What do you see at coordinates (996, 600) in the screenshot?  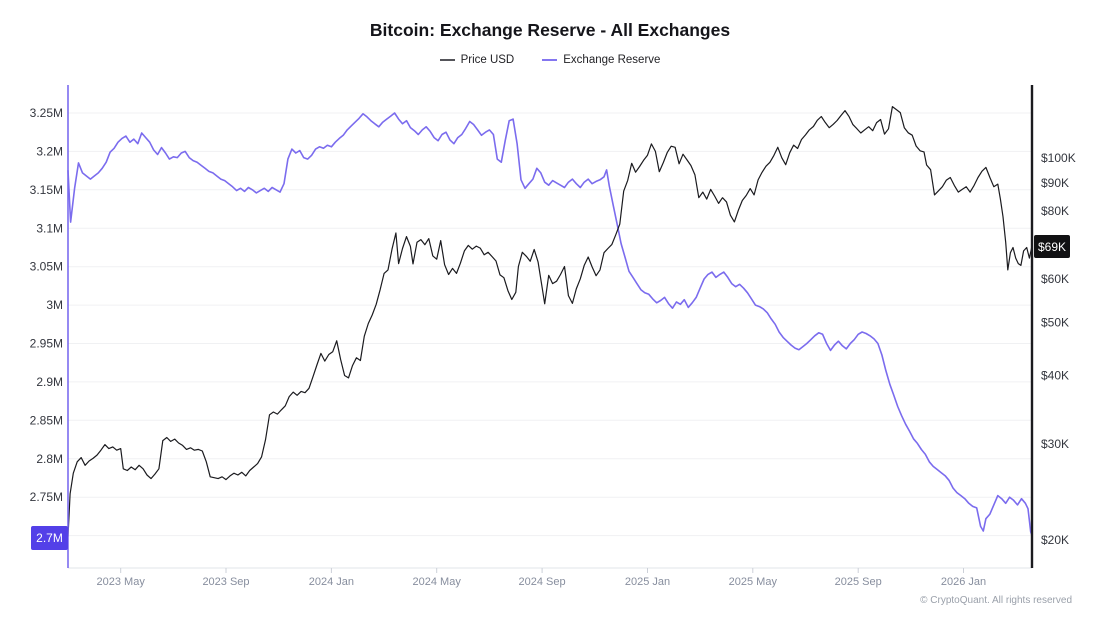 I see `copyright-notice: © CryptoQuant. All rights reserved` at bounding box center [996, 600].